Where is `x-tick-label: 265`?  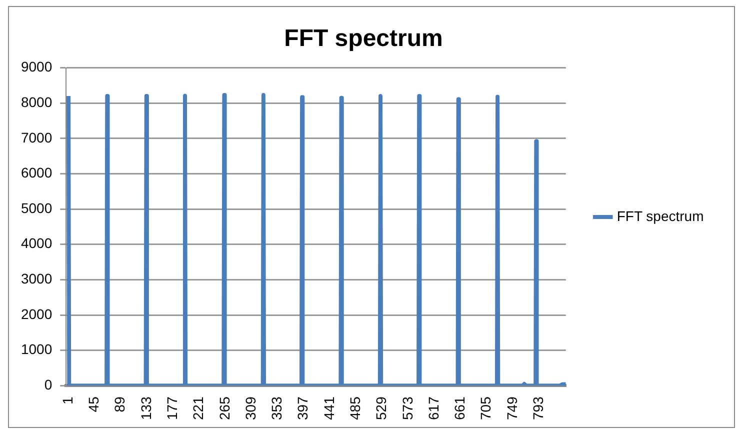
x-tick-label: 265 is located at coordinates (224, 408).